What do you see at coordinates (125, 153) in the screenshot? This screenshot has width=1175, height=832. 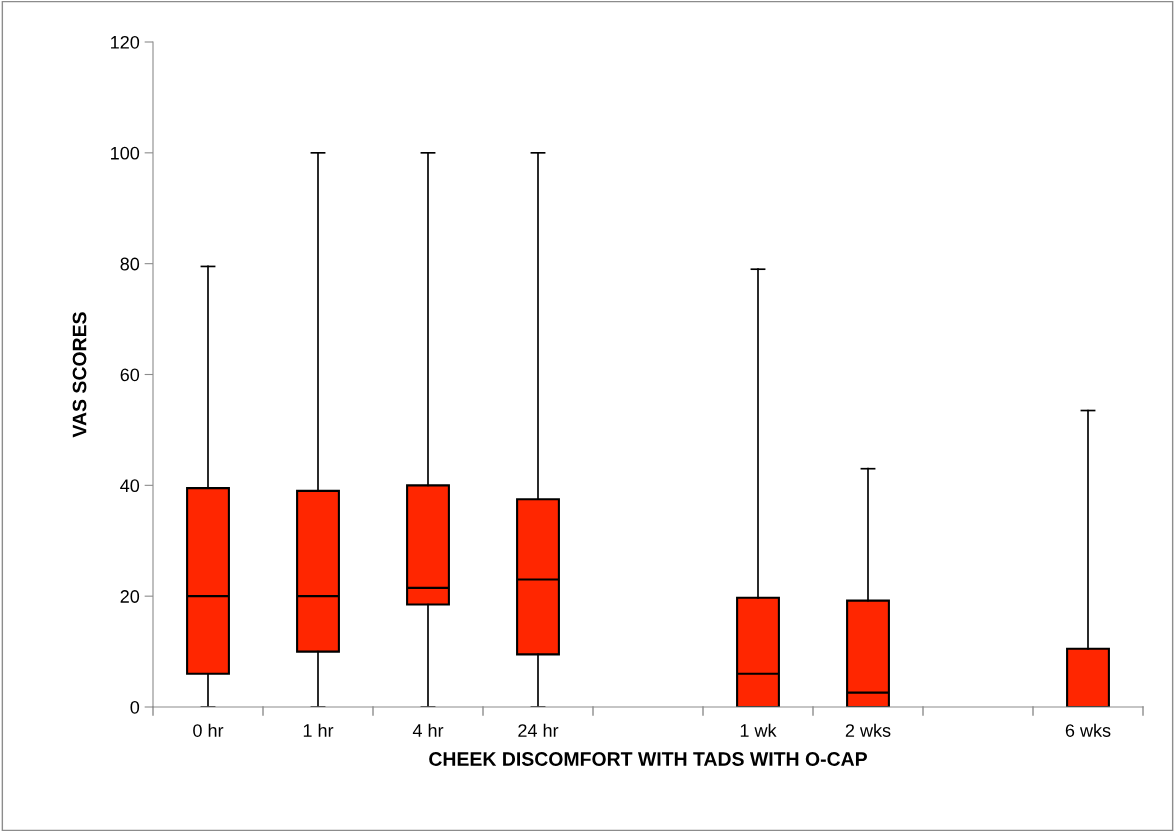 I see `y-tick-label: 100` at bounding box center [125, 153].